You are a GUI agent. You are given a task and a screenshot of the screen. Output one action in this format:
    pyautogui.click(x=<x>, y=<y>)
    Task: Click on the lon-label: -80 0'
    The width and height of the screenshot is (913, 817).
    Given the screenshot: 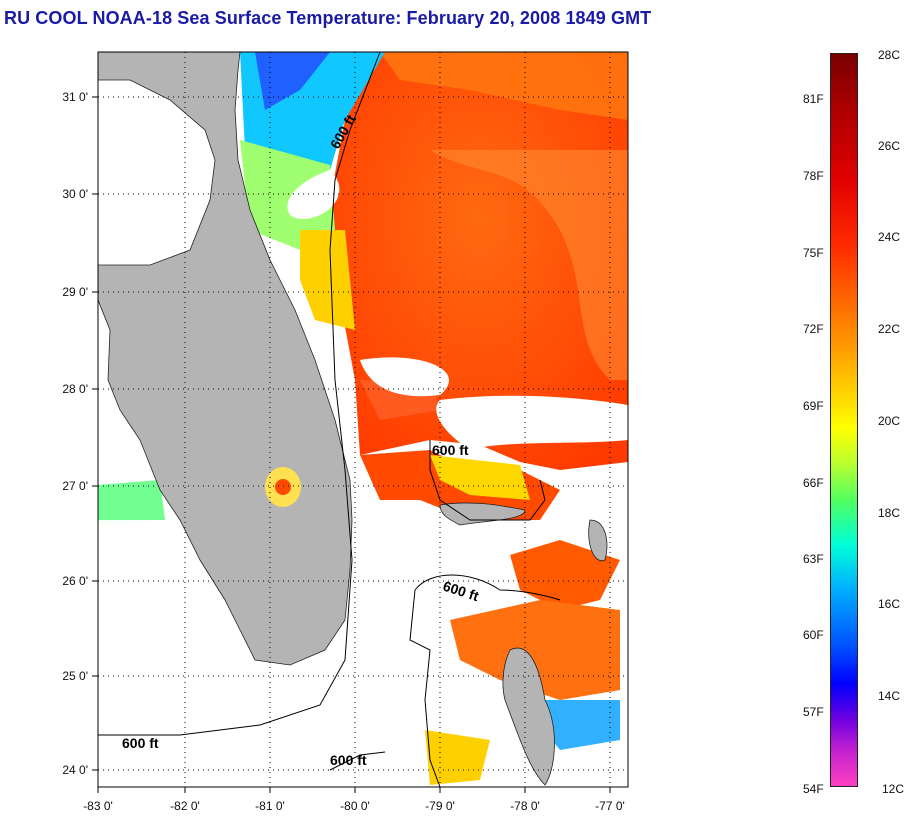 What is the action you would take?
    pyautogui.click(x=355, y=806)
    